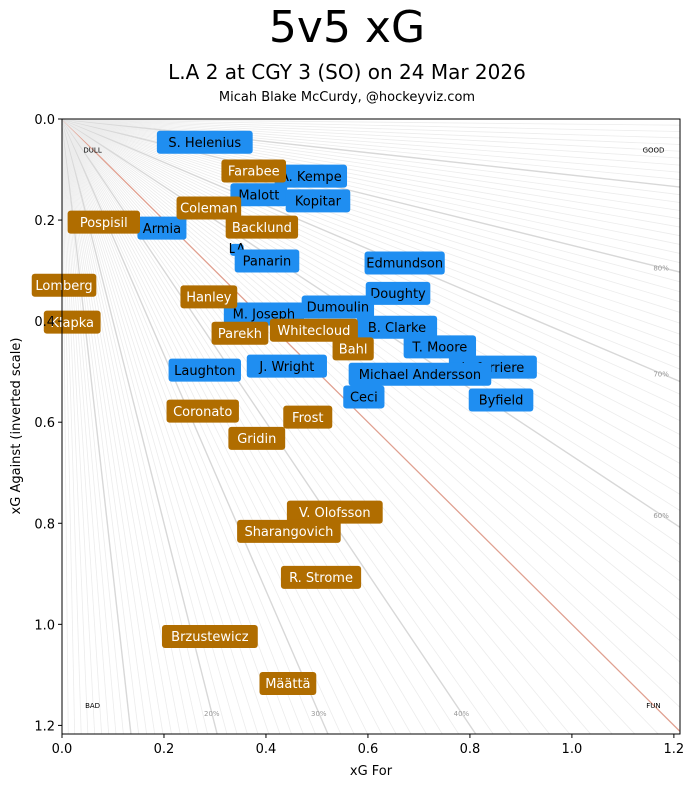  Describe the element at coordinates (347, 97) in the screenshot. I see `chart-credit: Micah Blake McCurdy, @hockeyviz.com` at that location.